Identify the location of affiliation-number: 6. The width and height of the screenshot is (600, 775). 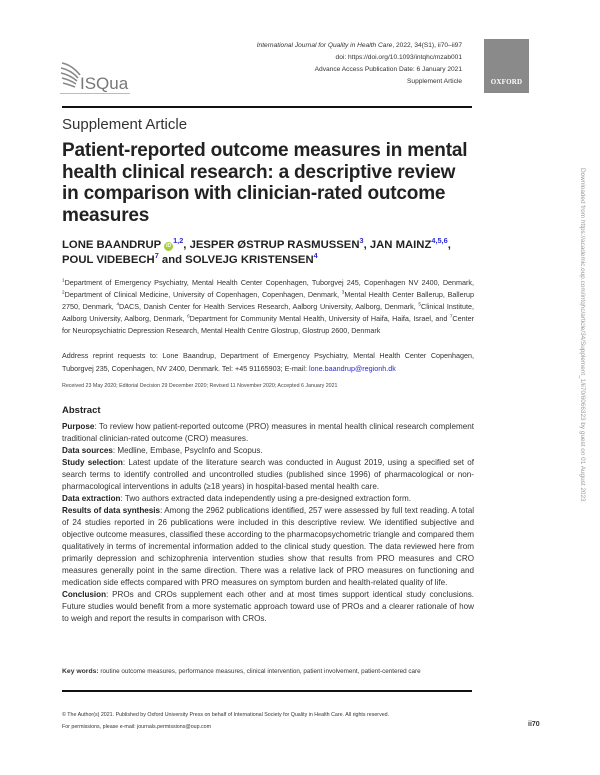
(188, 316).